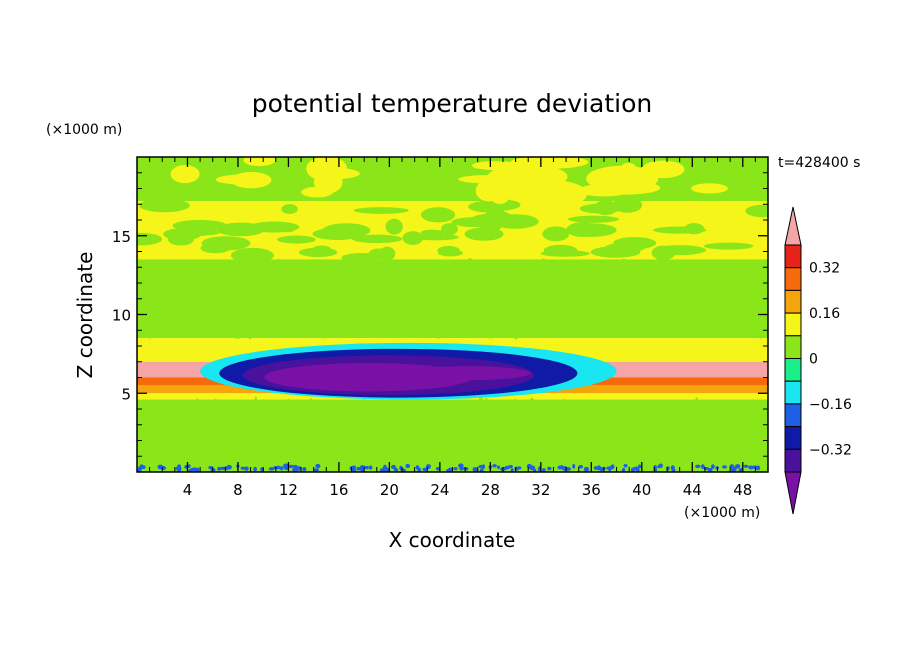 This screenshot has width=904, height=654. What do you see at coordinates (540, 490) in the screenshot?
I see `x-tick-label: 32` at bounding box center [540, 490].